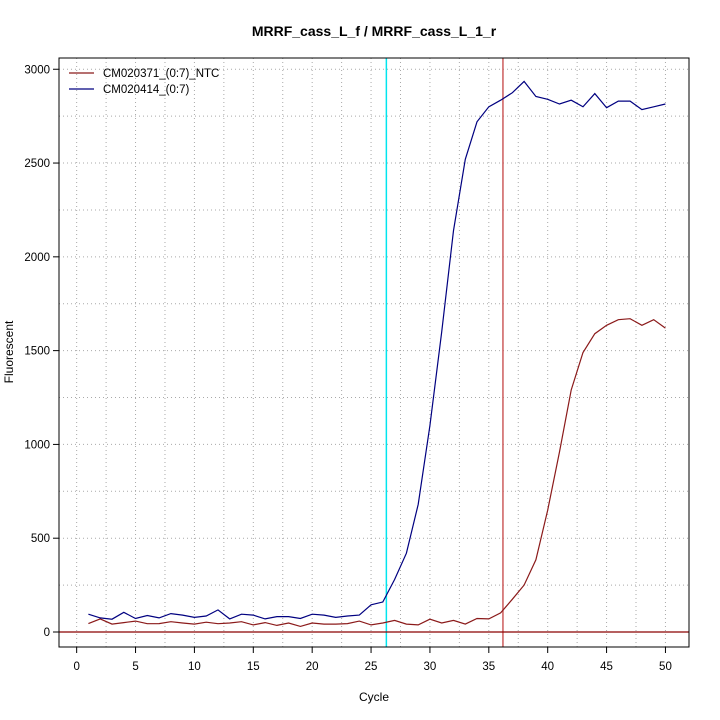 The image size is (720, 720). Describe the element at coordinates (488, 667) in the screenshot. I see `x-tick-label: 35` at that location.